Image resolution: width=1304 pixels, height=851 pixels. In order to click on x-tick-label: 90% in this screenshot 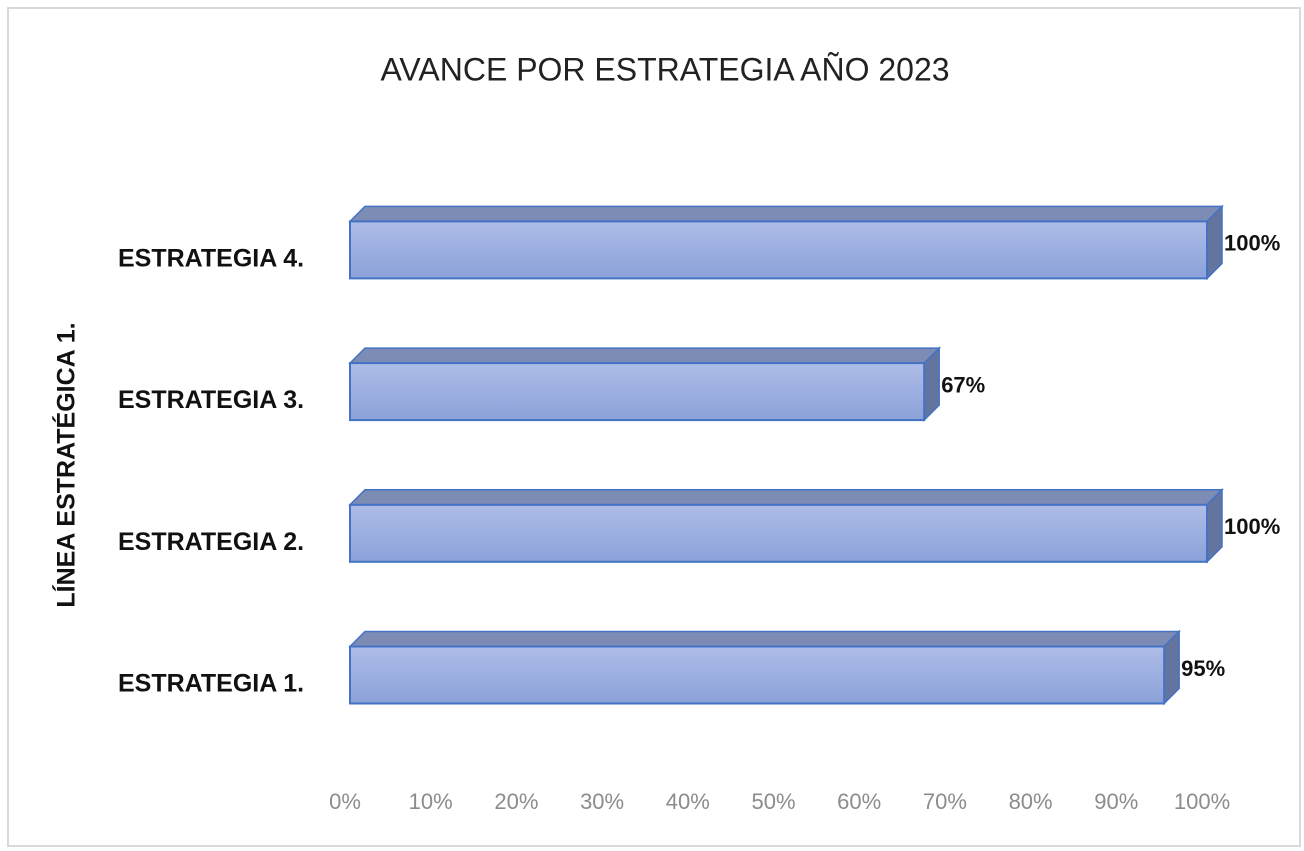, I will do `click(1116, 801)`.